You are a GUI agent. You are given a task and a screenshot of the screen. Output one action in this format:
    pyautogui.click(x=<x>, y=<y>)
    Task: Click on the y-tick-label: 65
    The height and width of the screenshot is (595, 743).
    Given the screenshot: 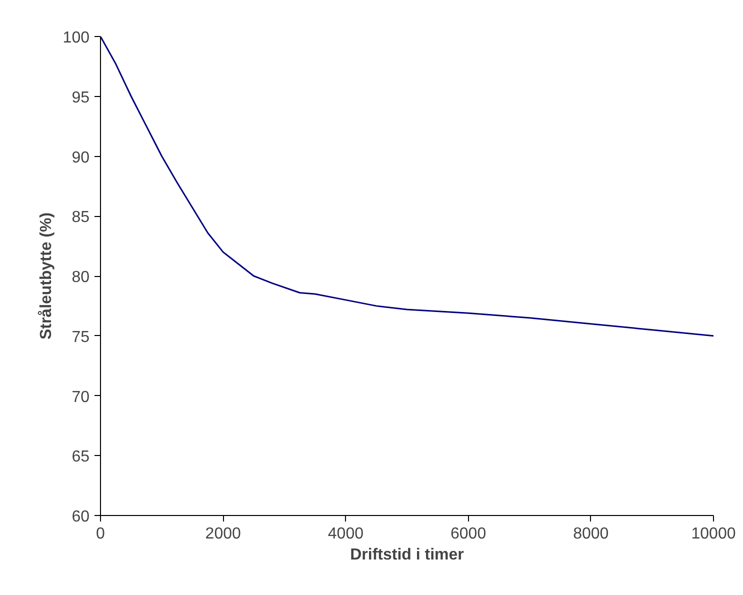 What is the action you would take?
    pyautogui.click(x=81, y=457)
    